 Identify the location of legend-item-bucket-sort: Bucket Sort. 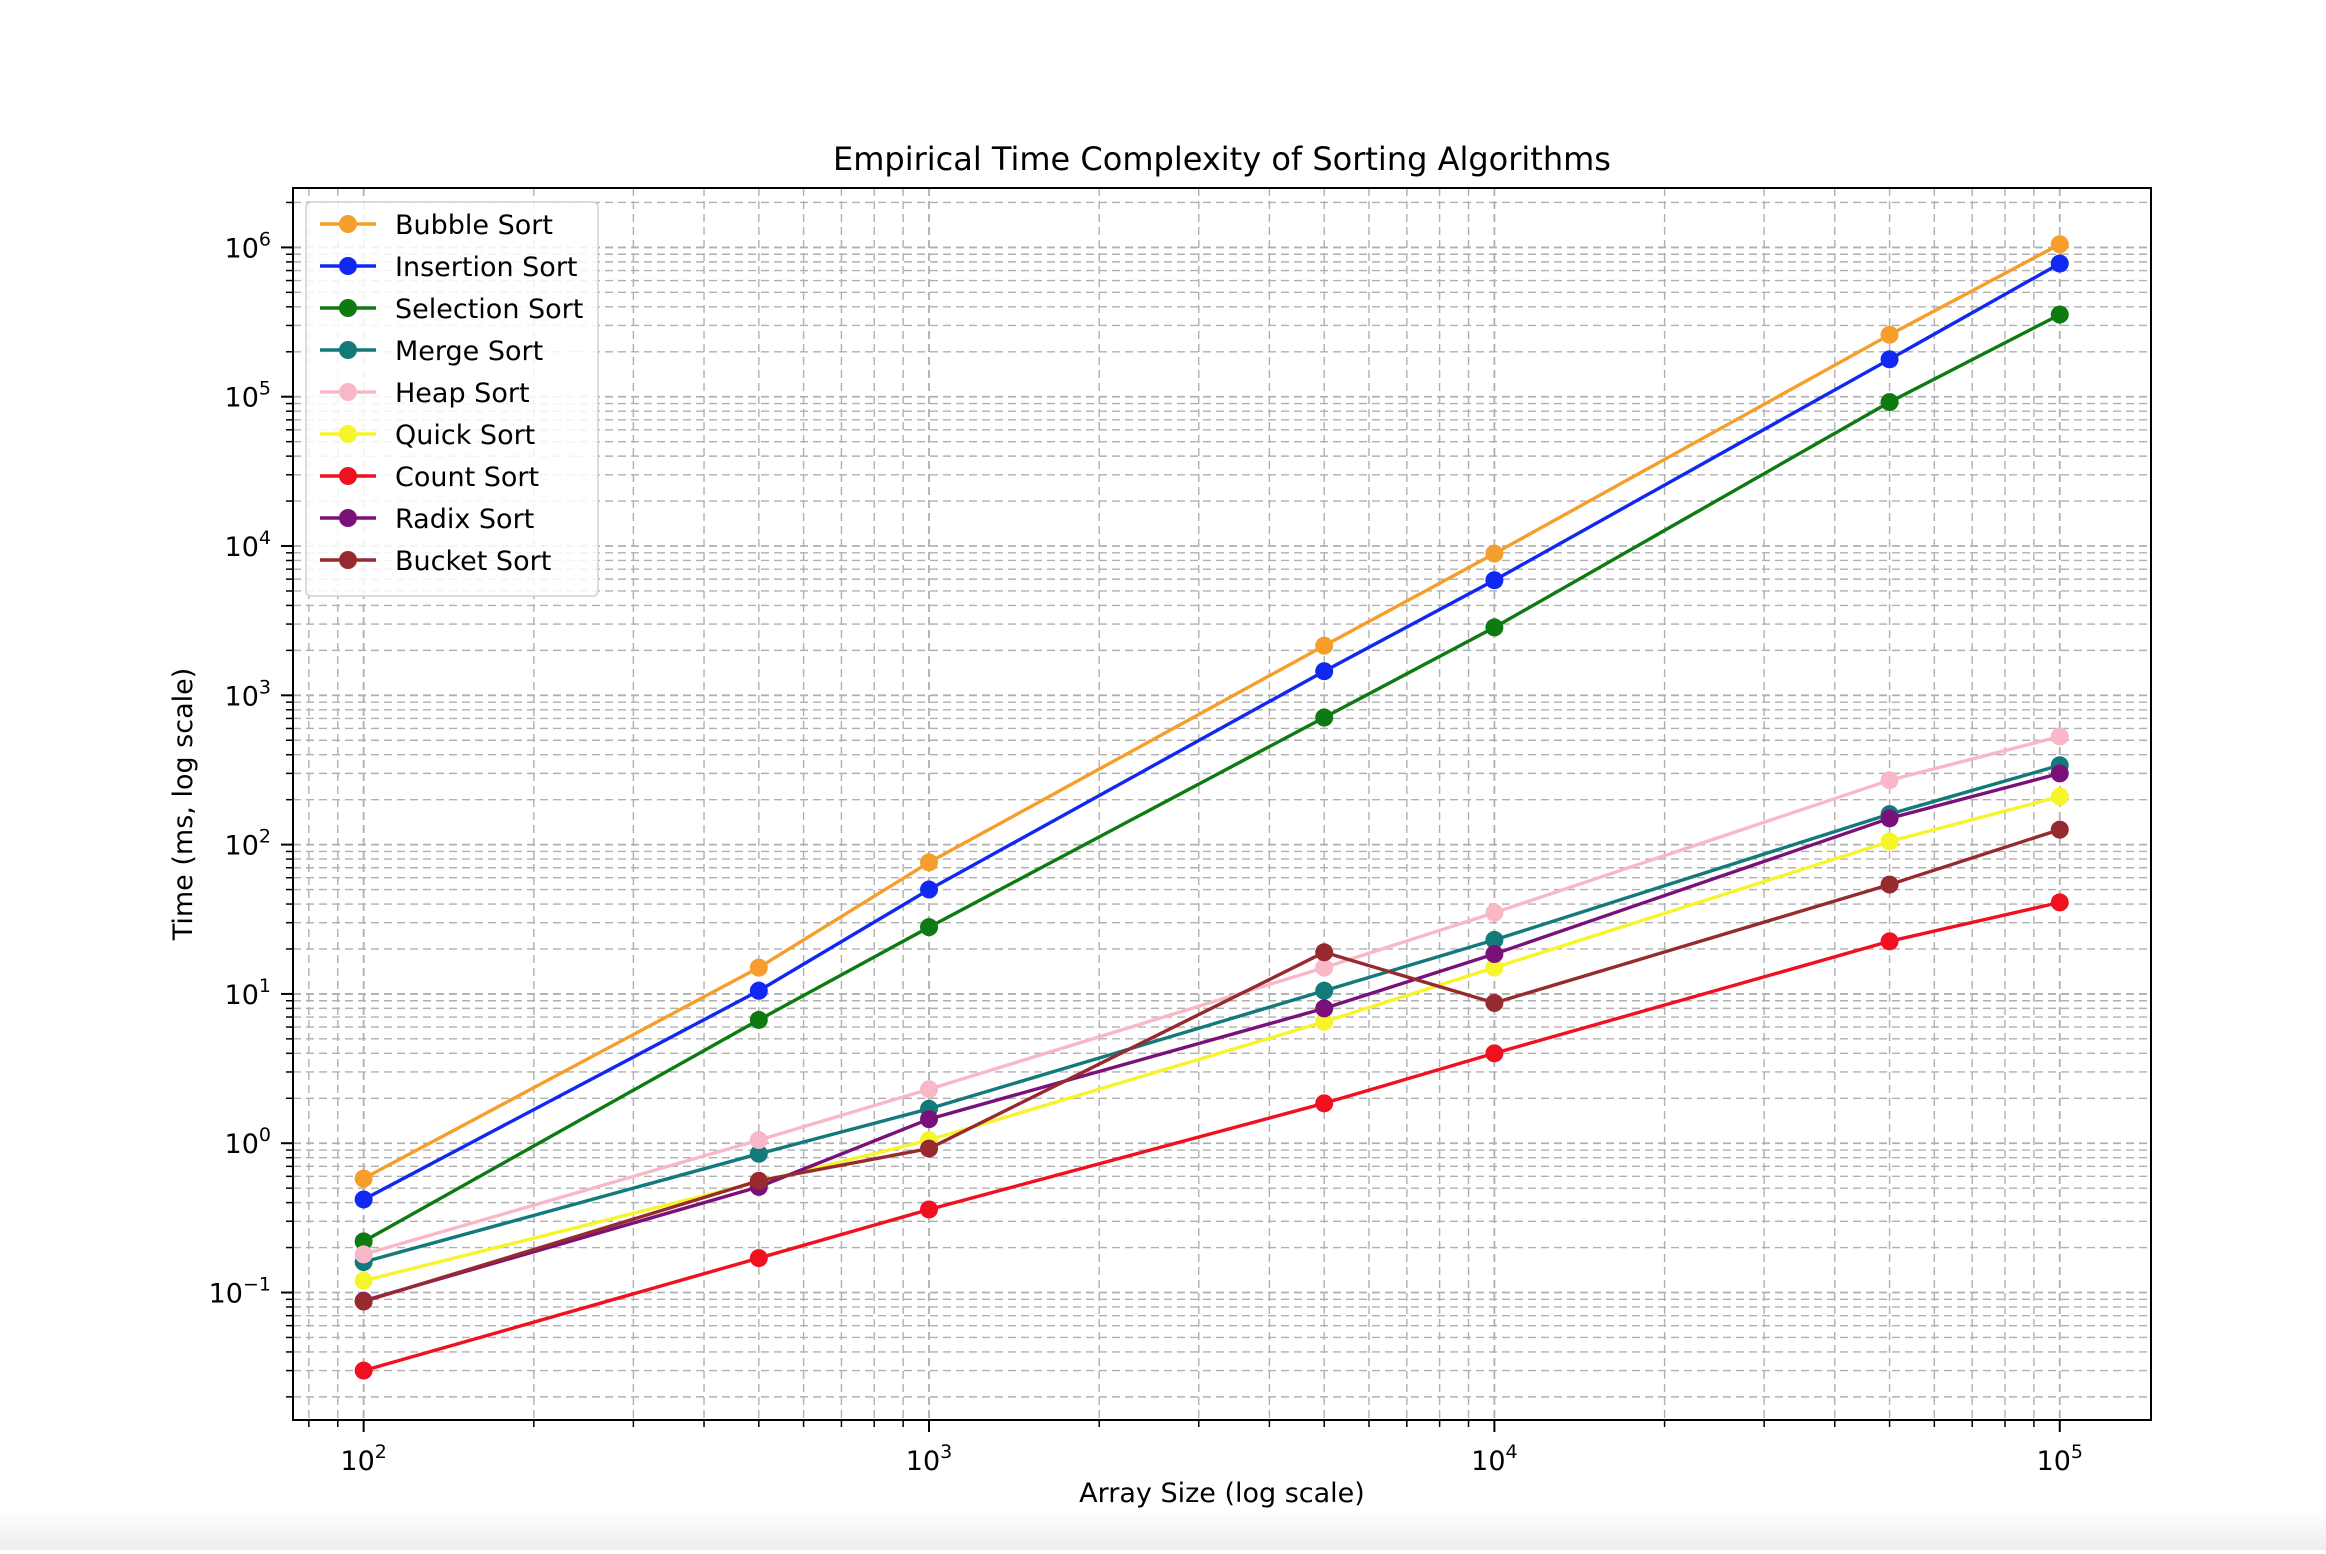
(435, 561).